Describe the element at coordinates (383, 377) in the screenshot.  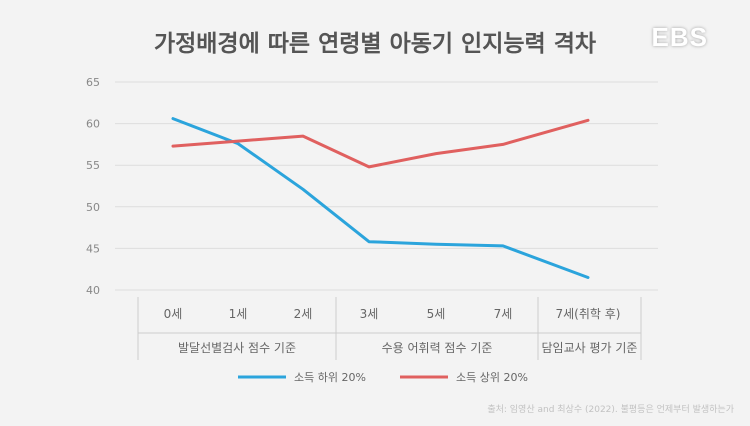
I see `legend: 소득 하위 20% 소득 상위 20%` at that location.